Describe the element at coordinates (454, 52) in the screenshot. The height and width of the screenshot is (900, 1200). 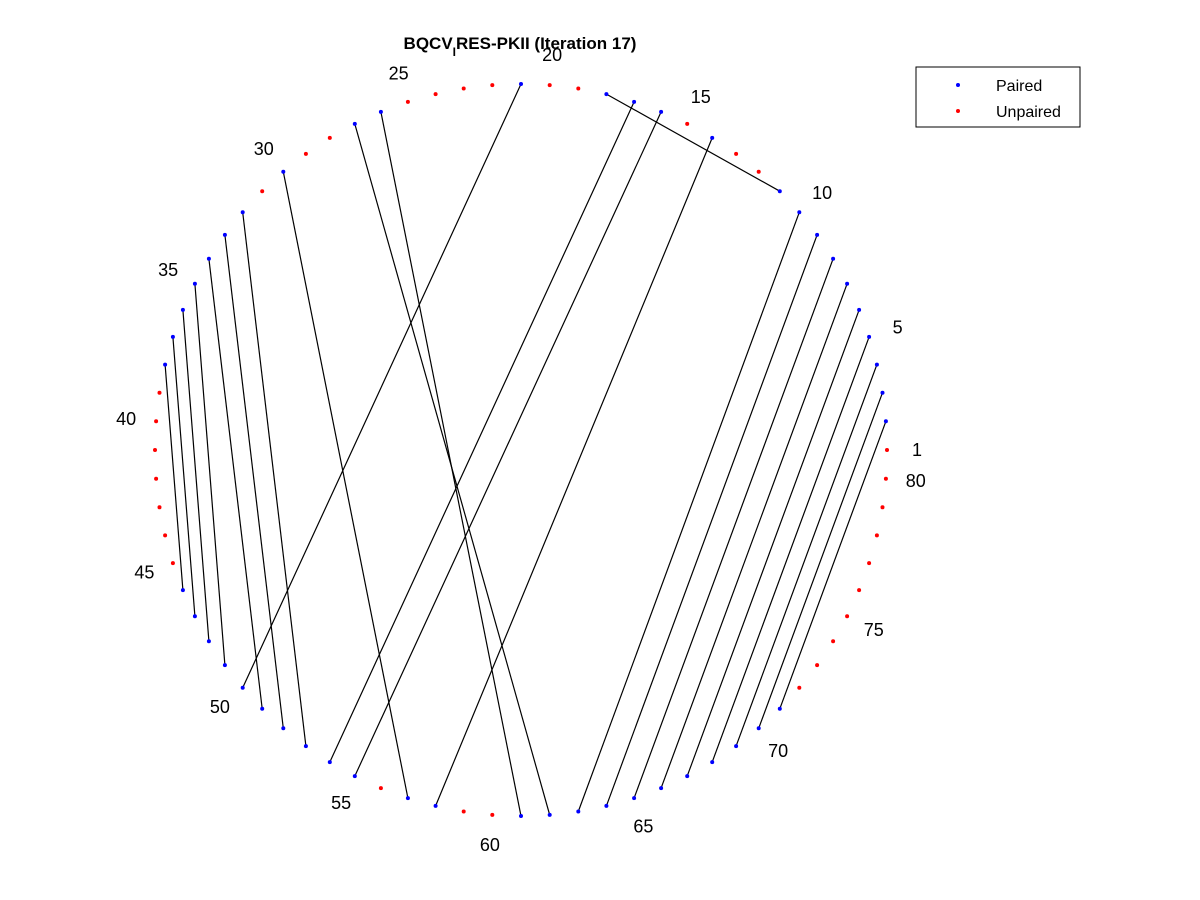
I see `title-subscript: I` at that location.